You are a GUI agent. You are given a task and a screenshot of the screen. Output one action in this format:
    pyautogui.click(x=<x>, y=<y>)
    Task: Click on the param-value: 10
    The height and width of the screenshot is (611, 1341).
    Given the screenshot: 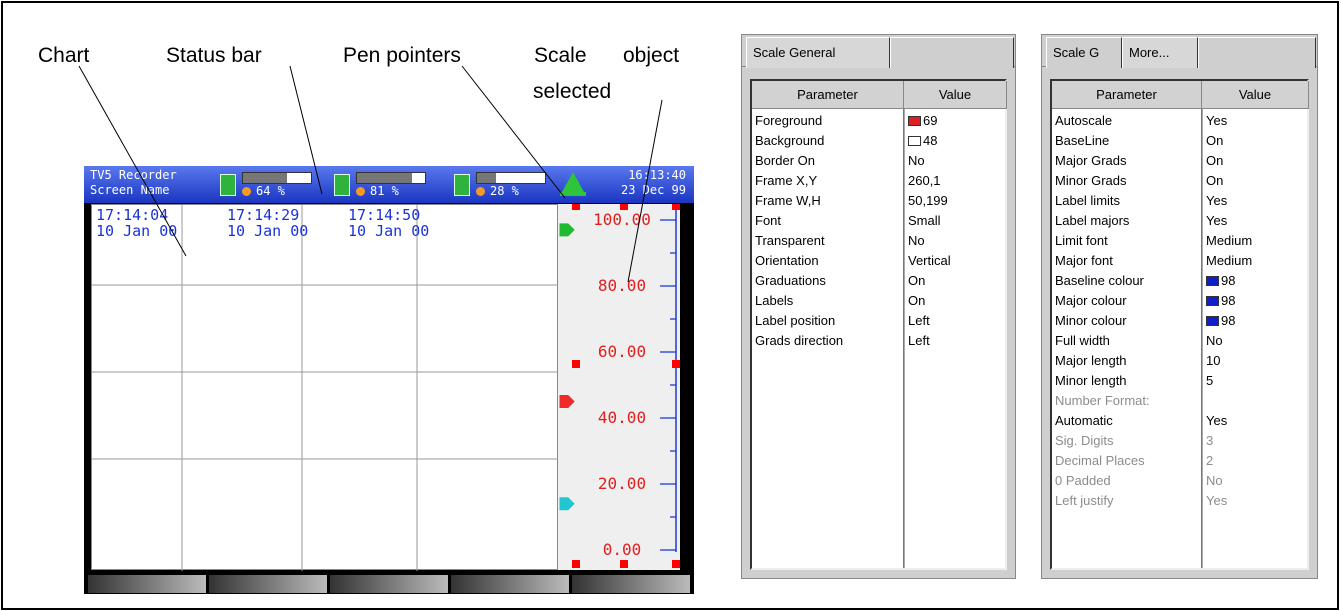 What is the action you would take?
    pyautogui.click(x=1213, y=361)
    